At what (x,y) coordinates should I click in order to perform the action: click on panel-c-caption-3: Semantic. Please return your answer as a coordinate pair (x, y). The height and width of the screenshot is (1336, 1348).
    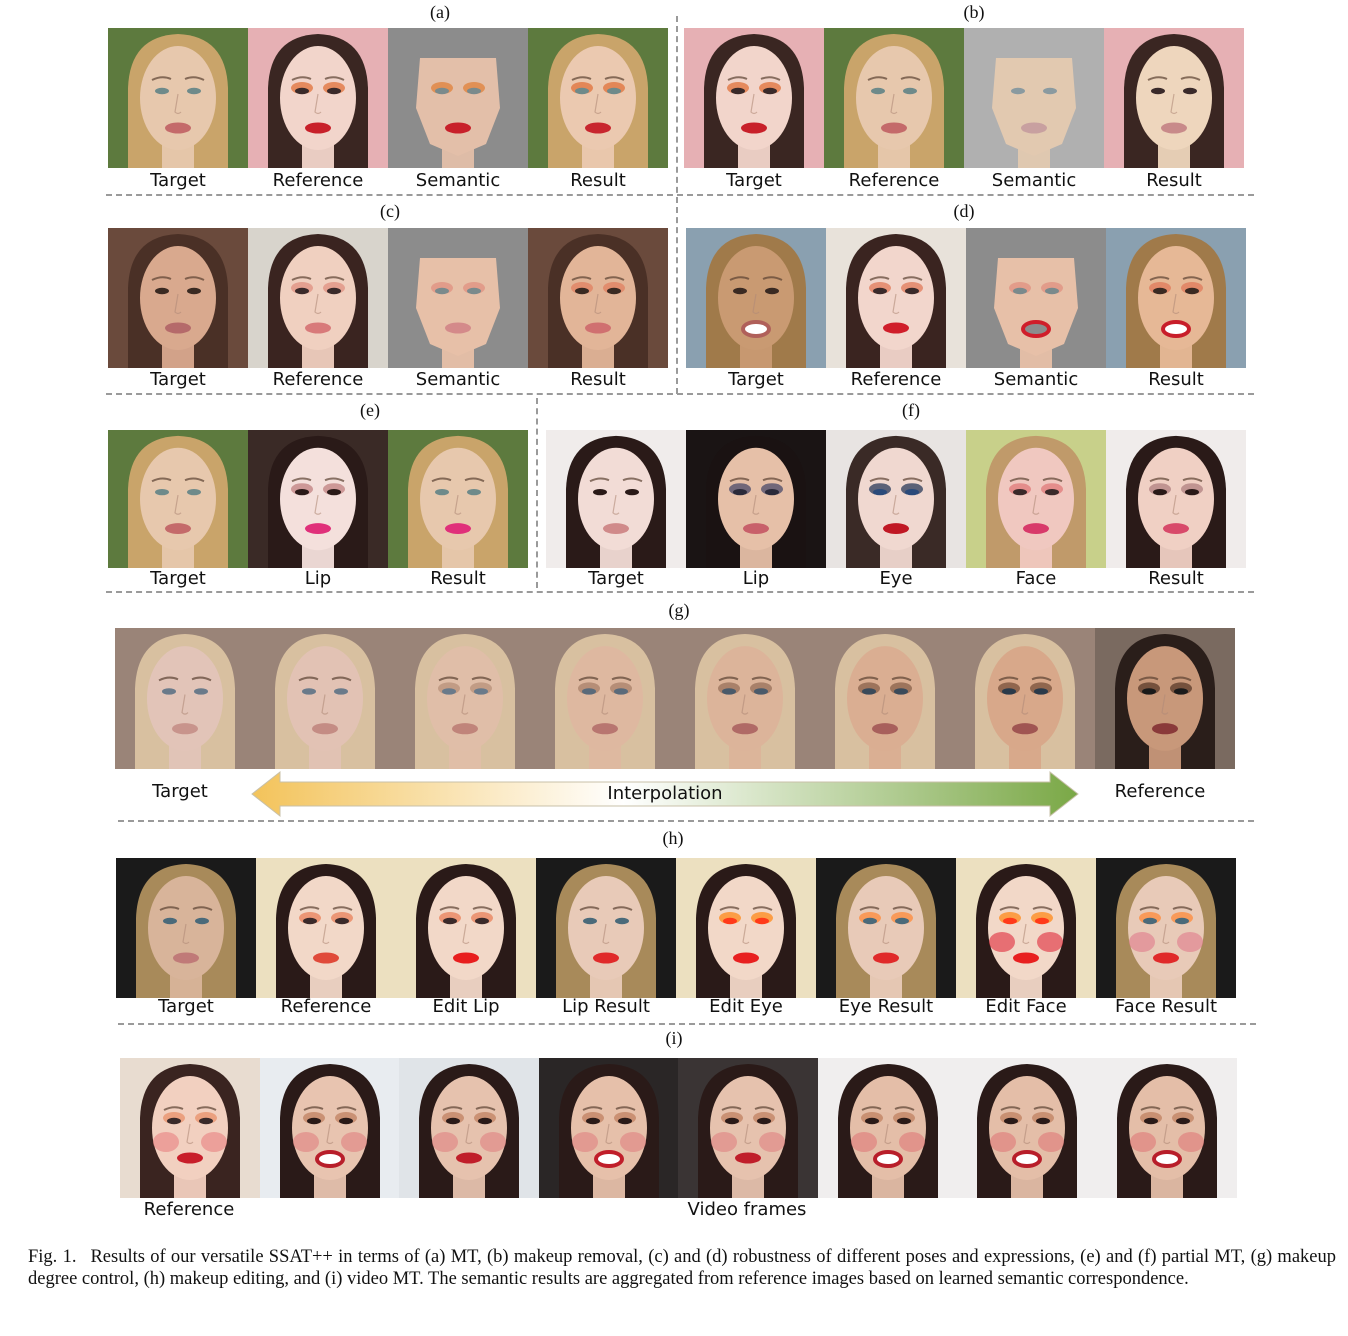
    Looking at the image, I should click on (458, 379).